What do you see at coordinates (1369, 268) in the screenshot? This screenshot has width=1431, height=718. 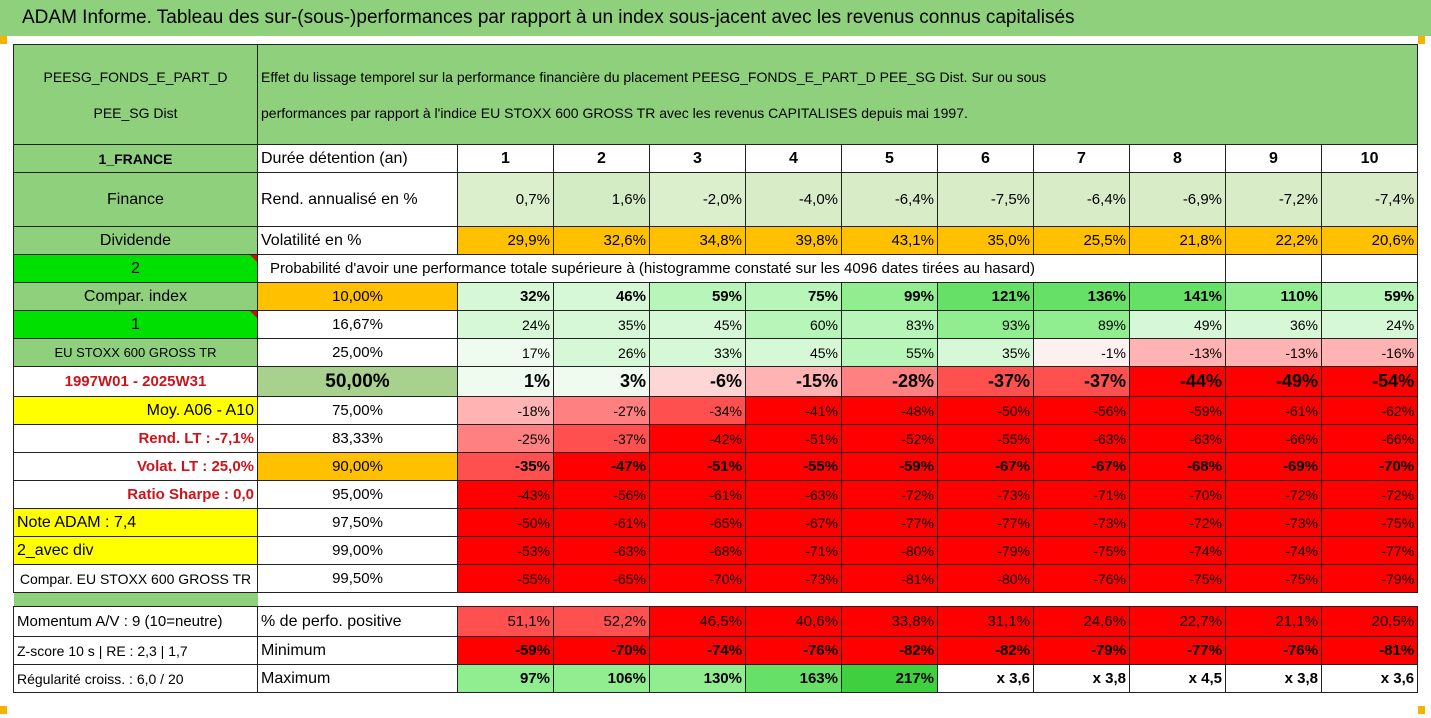 I see `empty-cell` at bounding box center [1369, 268].